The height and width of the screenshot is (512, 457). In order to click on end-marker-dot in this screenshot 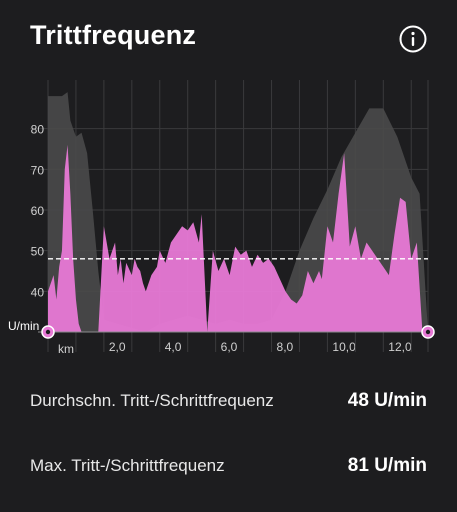, I will do `click(428, 332)`.